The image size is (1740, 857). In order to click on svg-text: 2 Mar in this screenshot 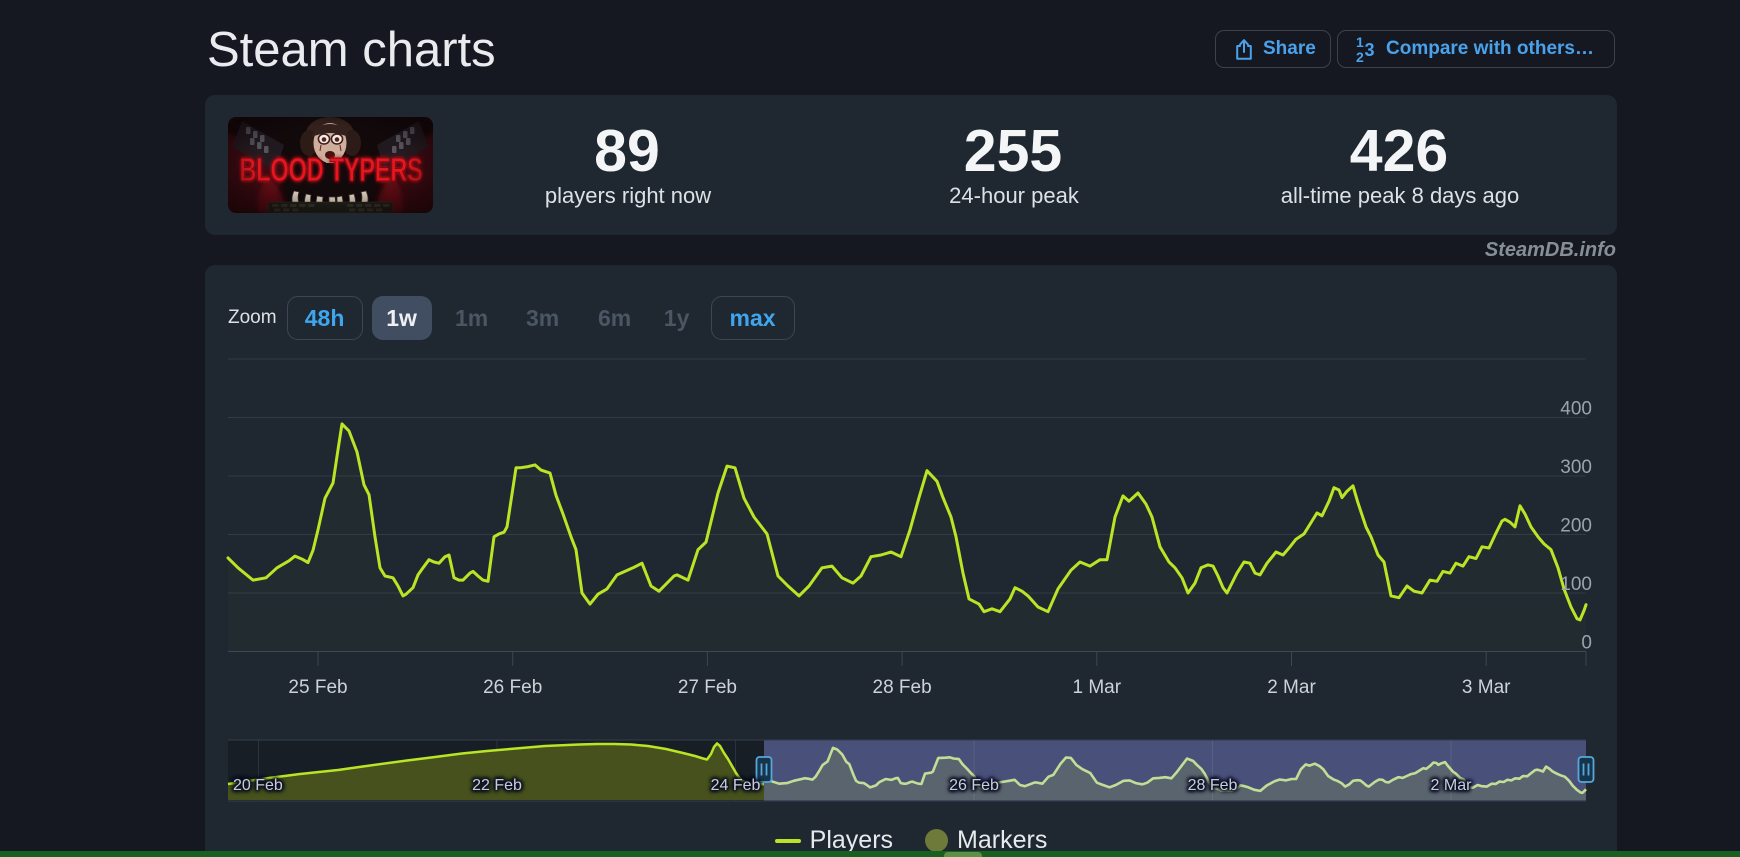, I will do `click(1291, 687)`.